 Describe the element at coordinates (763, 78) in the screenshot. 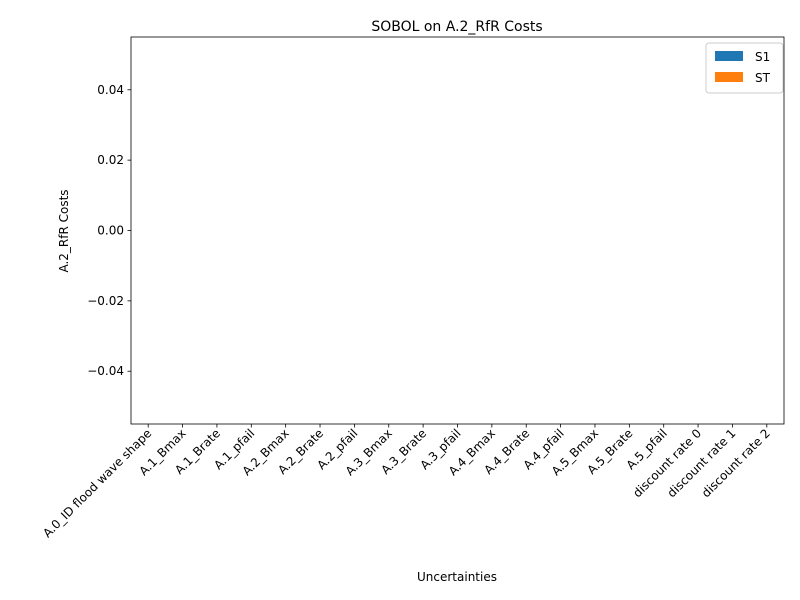

I see `legend-label-st: ST` at that location.